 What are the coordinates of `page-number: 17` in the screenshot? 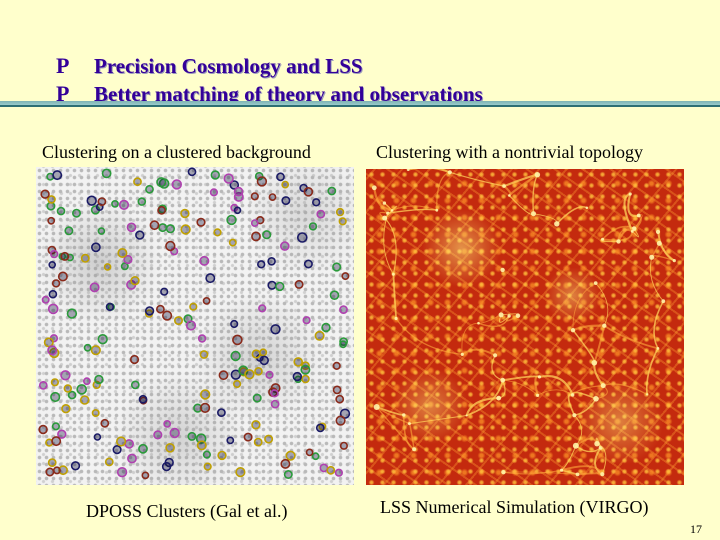 It's located at (696, 529).